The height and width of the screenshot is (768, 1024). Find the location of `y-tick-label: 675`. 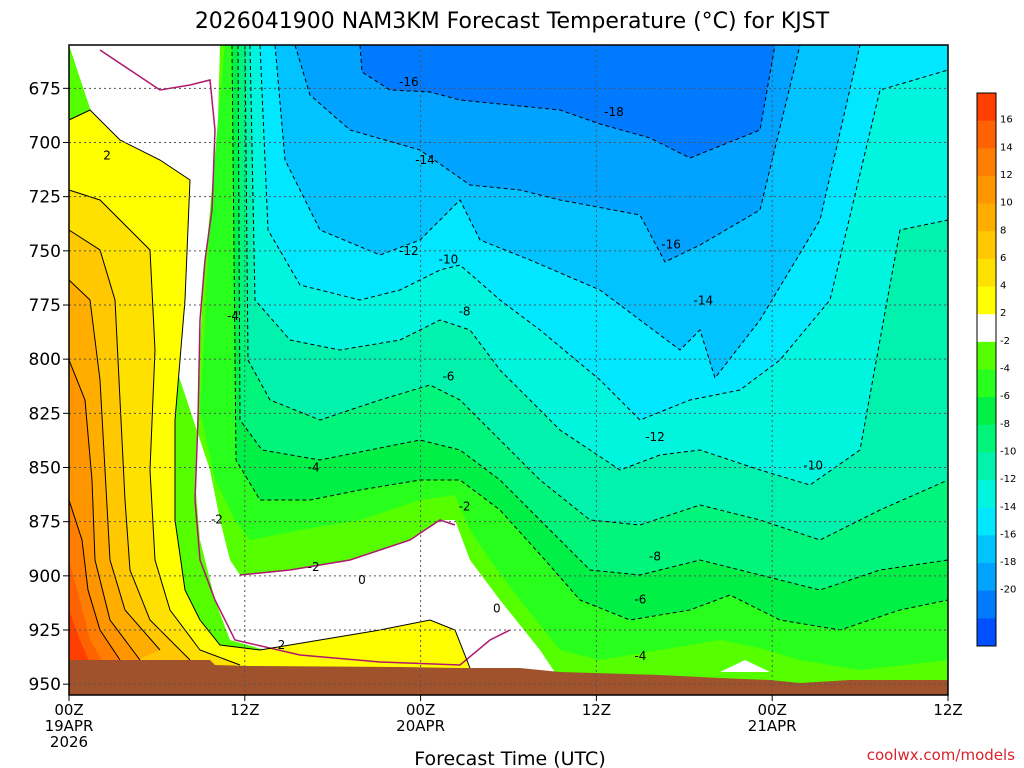

y-tick-label: 675 is located at coordinates (45, 89).